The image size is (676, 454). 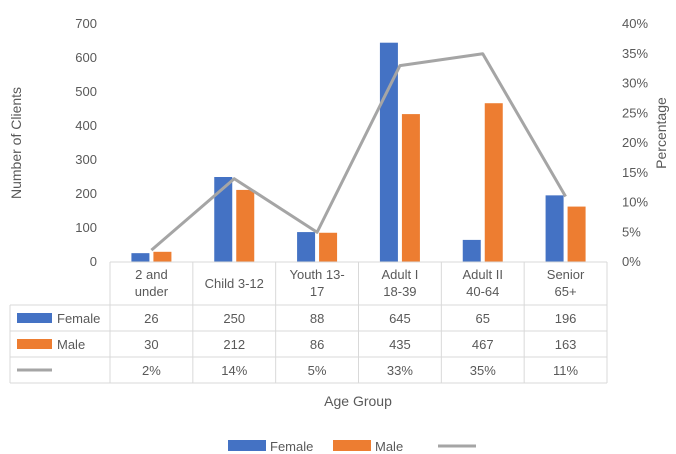 What do you see at coordinates (78, 318) in the screenshot?
I see `table-series-name: Female` at bounding box center [78, 318].